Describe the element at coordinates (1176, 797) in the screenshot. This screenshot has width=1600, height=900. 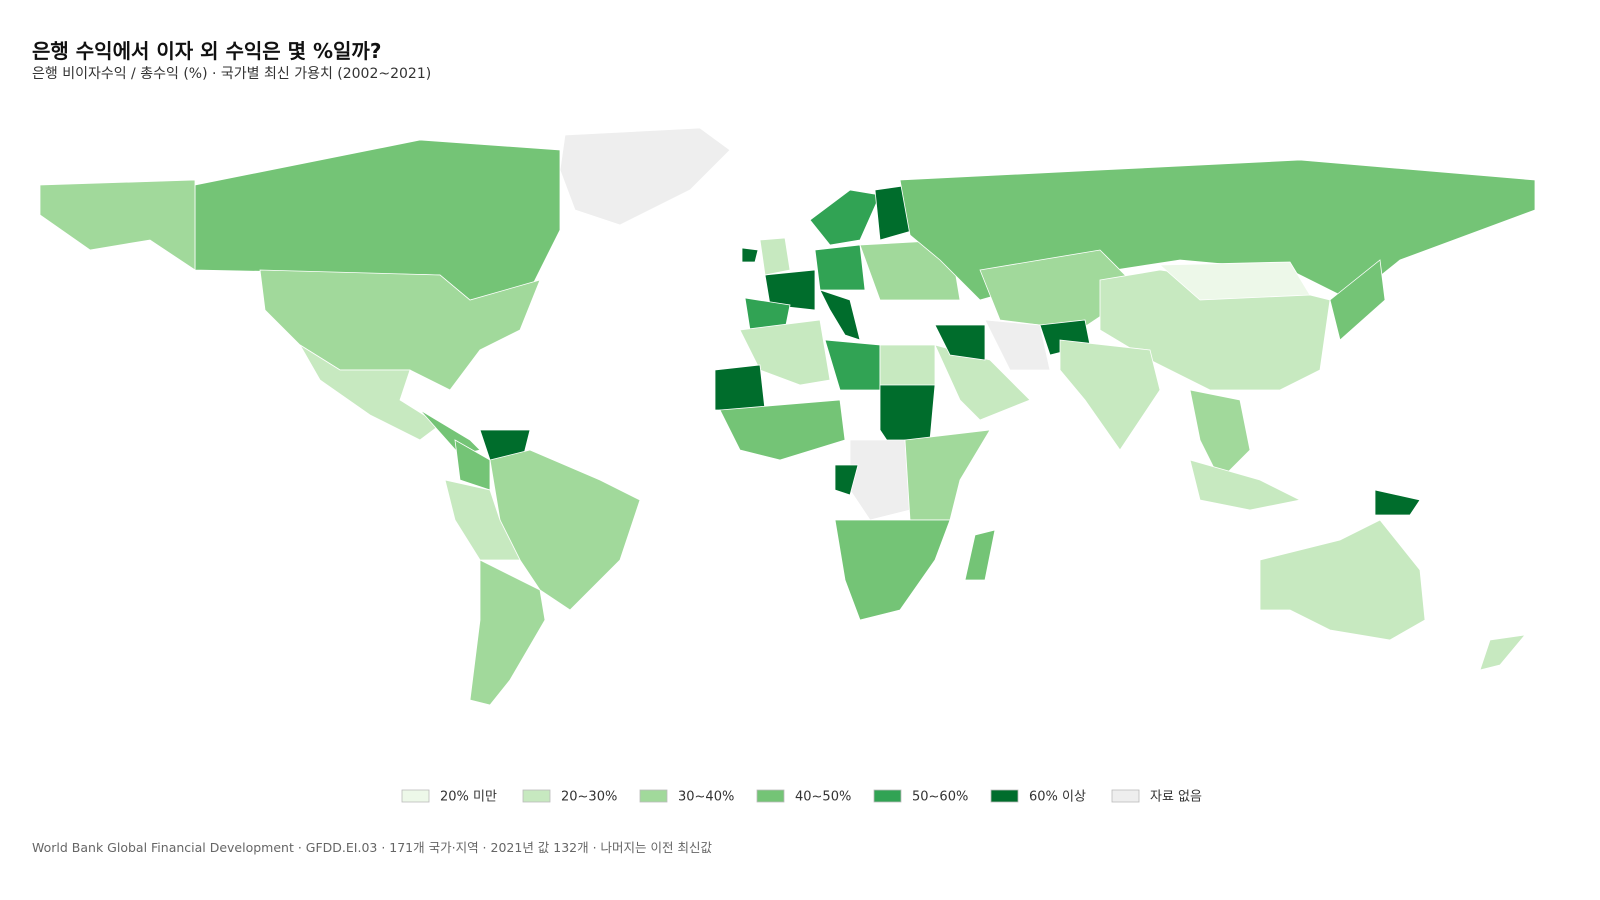
I see `legend-label: 자료 없음` at that location.